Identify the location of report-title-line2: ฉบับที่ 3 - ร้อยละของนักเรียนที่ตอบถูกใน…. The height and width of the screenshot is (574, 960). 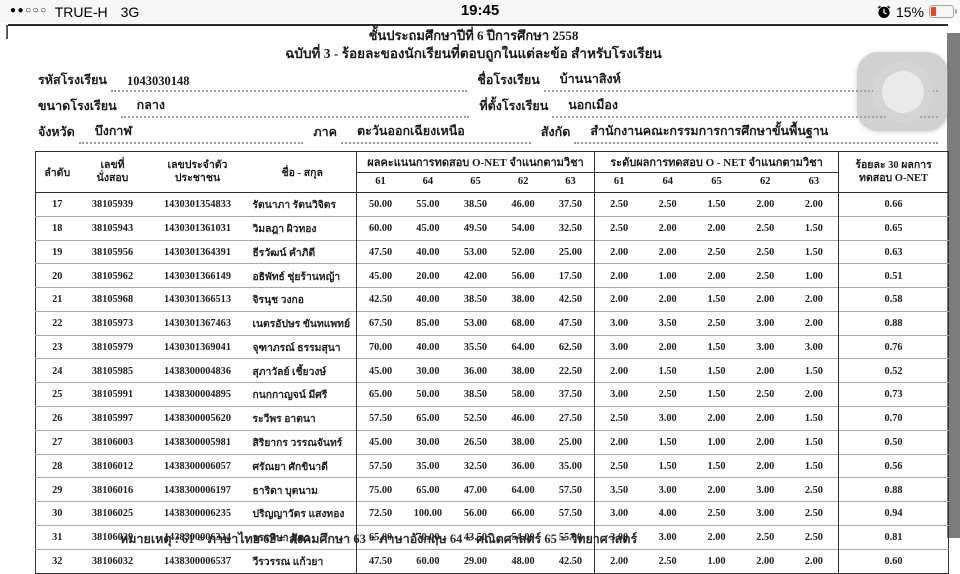
(473, 53).